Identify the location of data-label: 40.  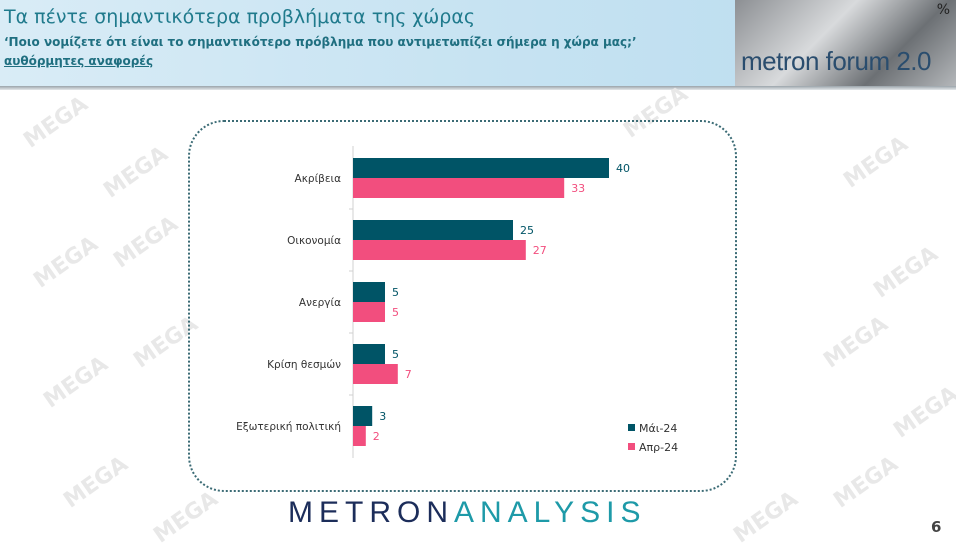
(623, 168).